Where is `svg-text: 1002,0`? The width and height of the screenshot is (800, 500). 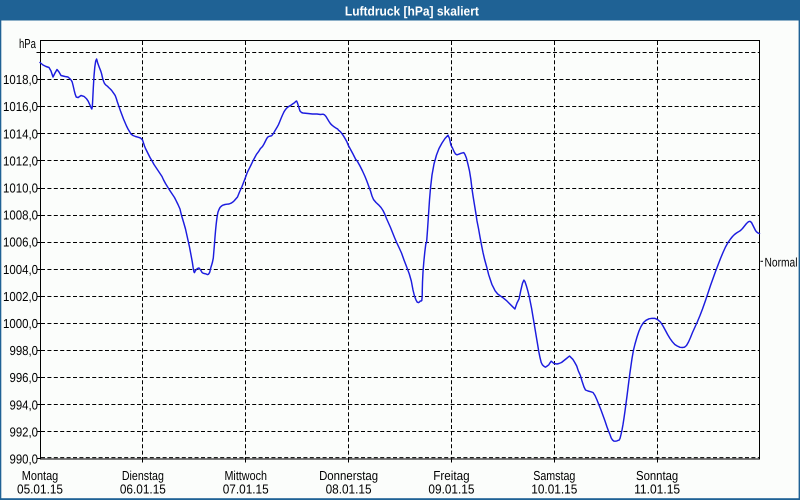
svg-text: 1002,0 is located at coordinates (20, 296).